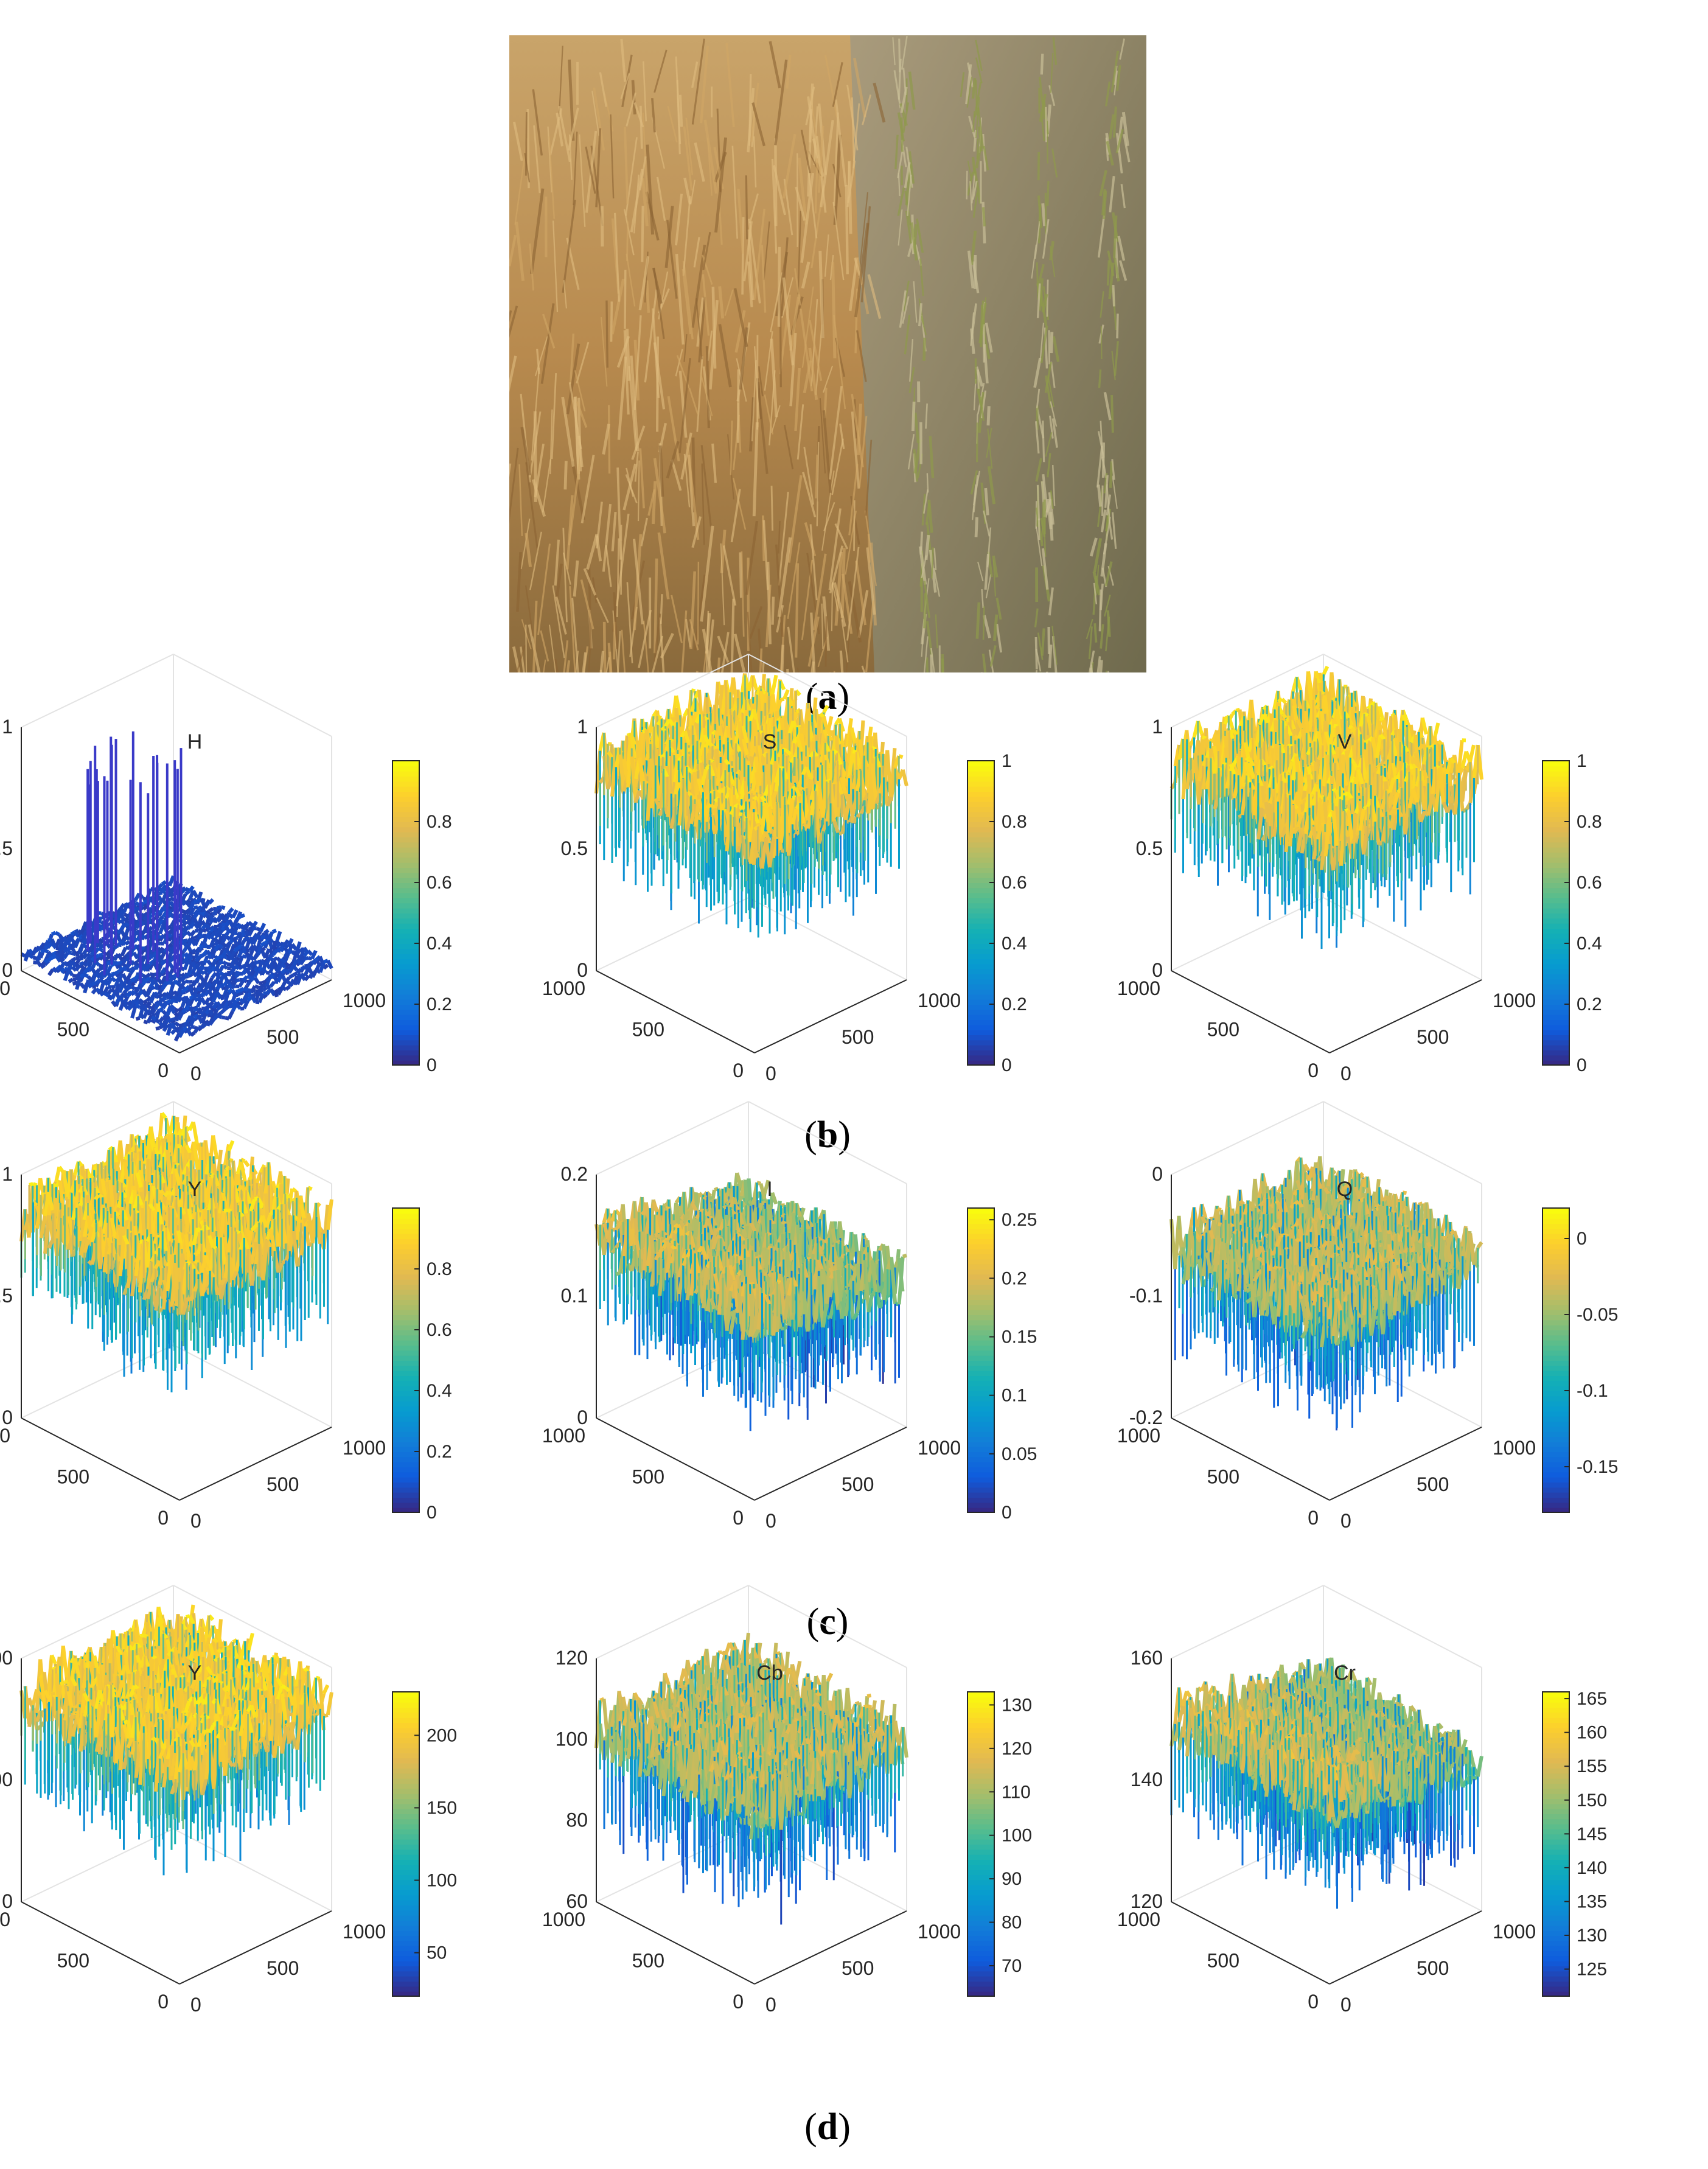 The width and height of the screenshot is (1708, 2169). Describe the element at coordinates (442, 1735) in the screenshot. I see `colorbar-tick-label: 200` at that location.